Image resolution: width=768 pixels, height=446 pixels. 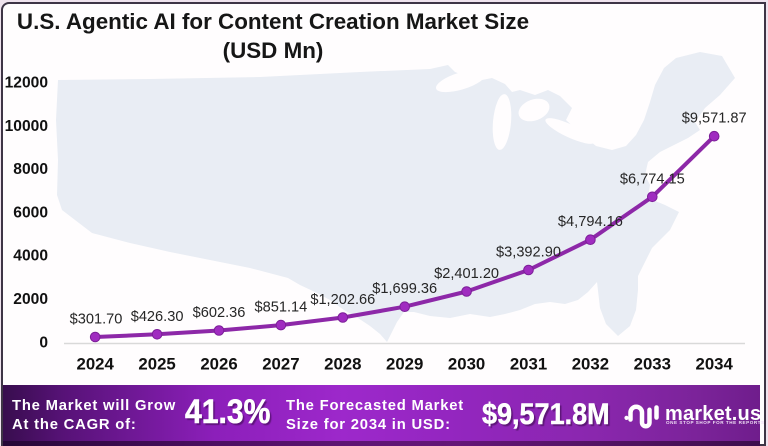 What do you see at coordinates (652, 179) in the screenshot?
I see `svg-text: $6,774.15` at bounding box center [652, 179].